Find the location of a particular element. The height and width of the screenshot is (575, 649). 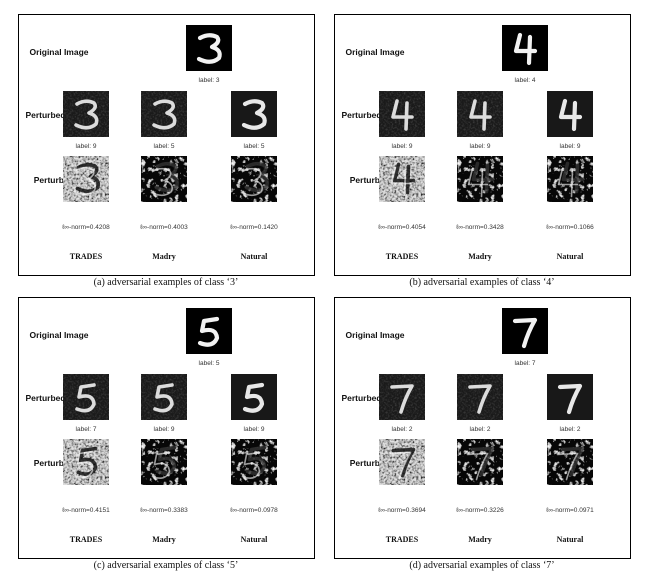

original-label: label: 7 is located at coordinates (525, 363).